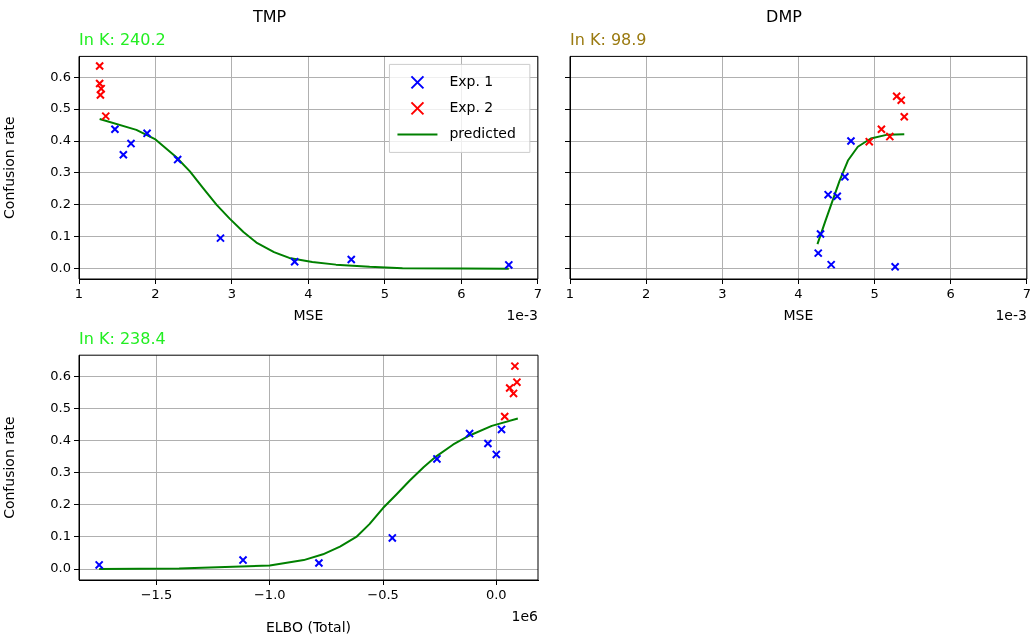 The width and height of the screenshot is (1034, 637). I want to click on x-tick-label: −0.5, so click(383, 595).